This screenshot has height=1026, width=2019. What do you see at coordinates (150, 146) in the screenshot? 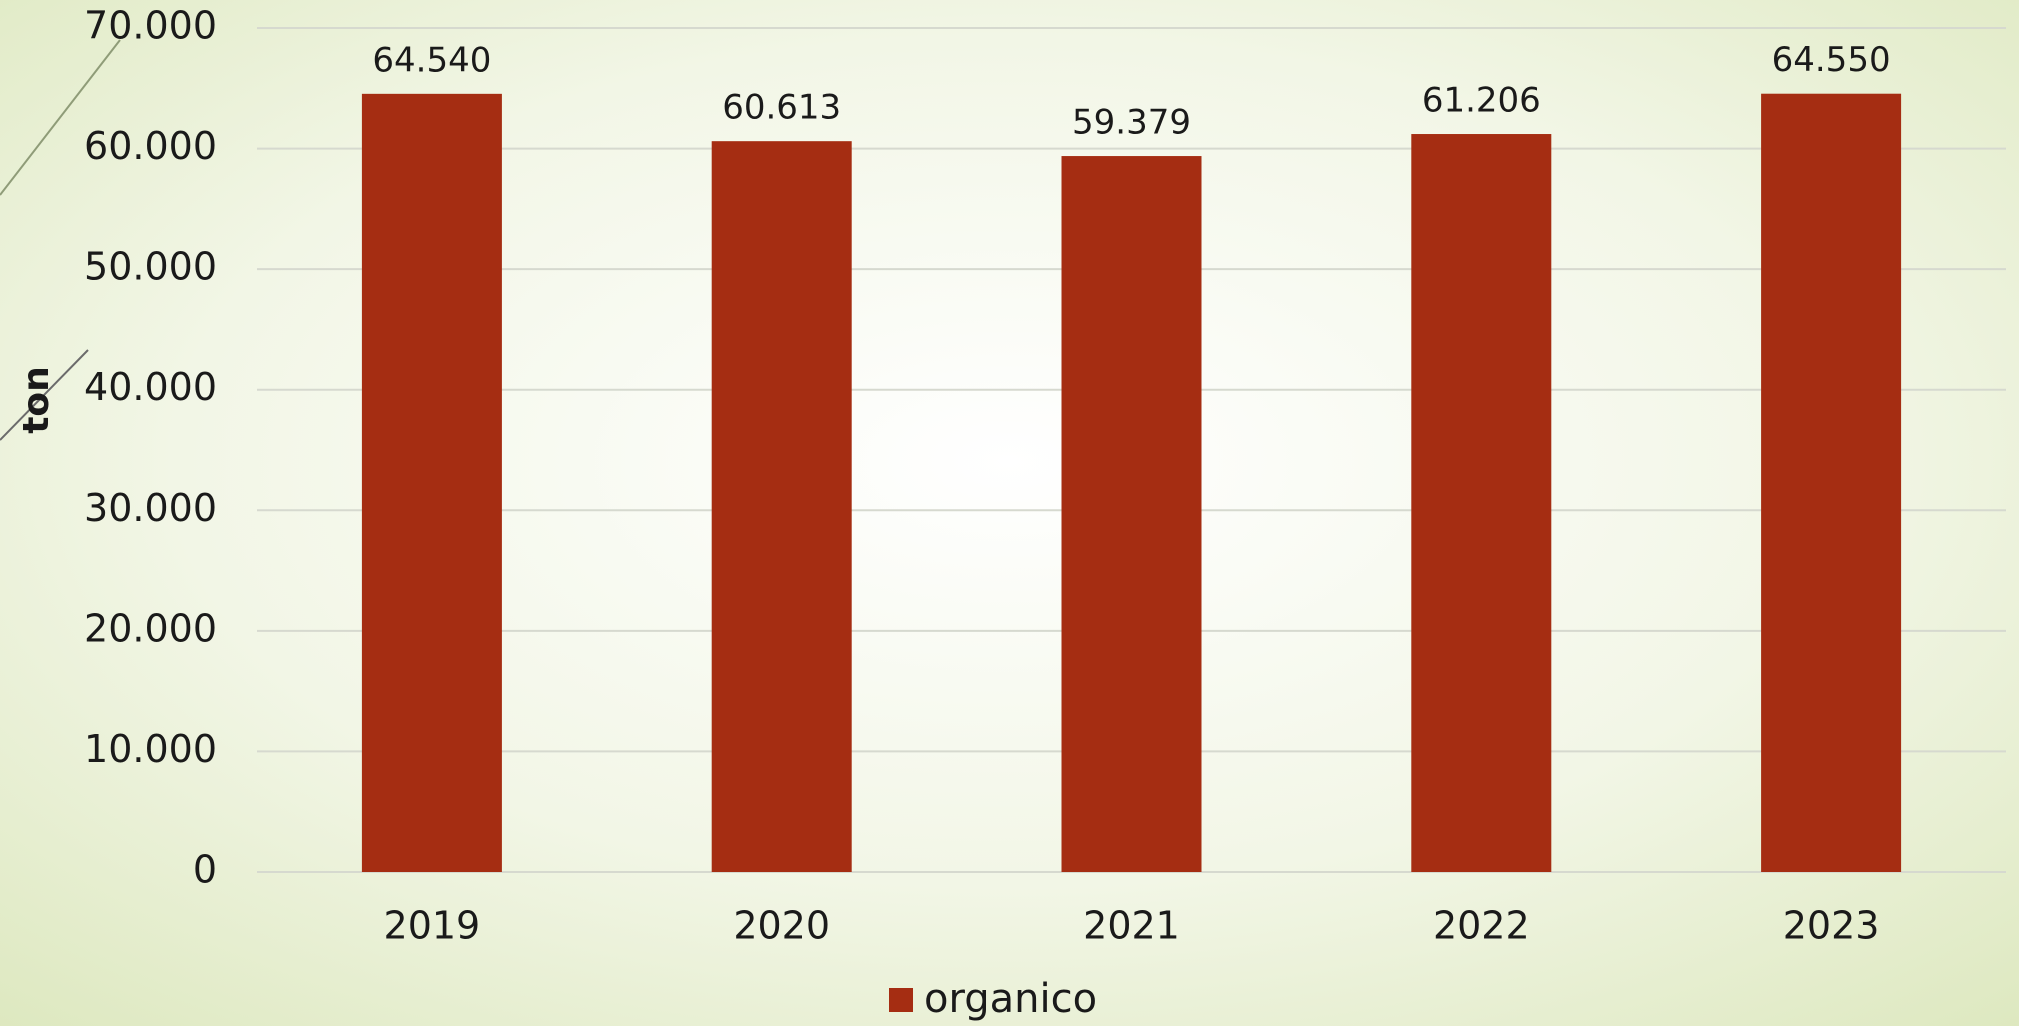
I see `y-tick-label: 60.000` at bounding box center [150, 146].